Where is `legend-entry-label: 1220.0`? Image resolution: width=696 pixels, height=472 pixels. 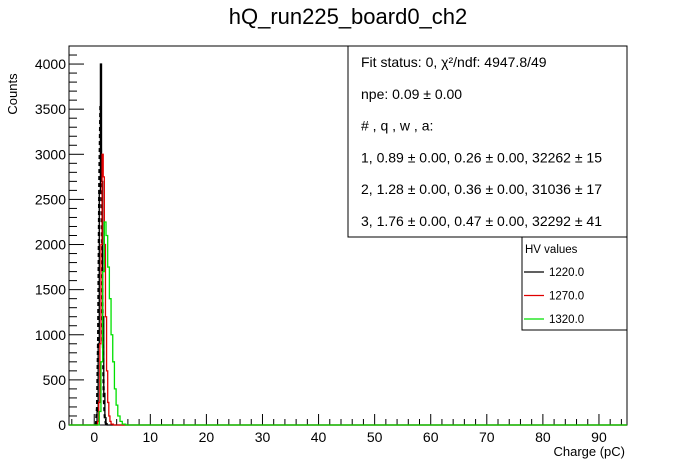
legend-entry-label: 1220.0 is located at coordinates (566, 273).